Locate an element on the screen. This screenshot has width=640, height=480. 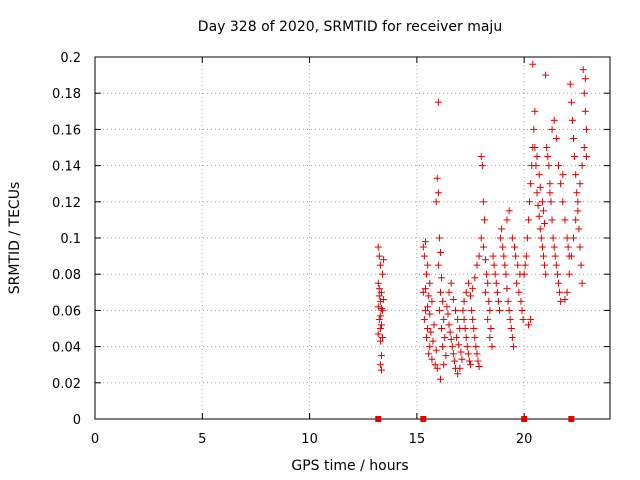
x-tick-label: 15 is located at coordinates (417, 439).